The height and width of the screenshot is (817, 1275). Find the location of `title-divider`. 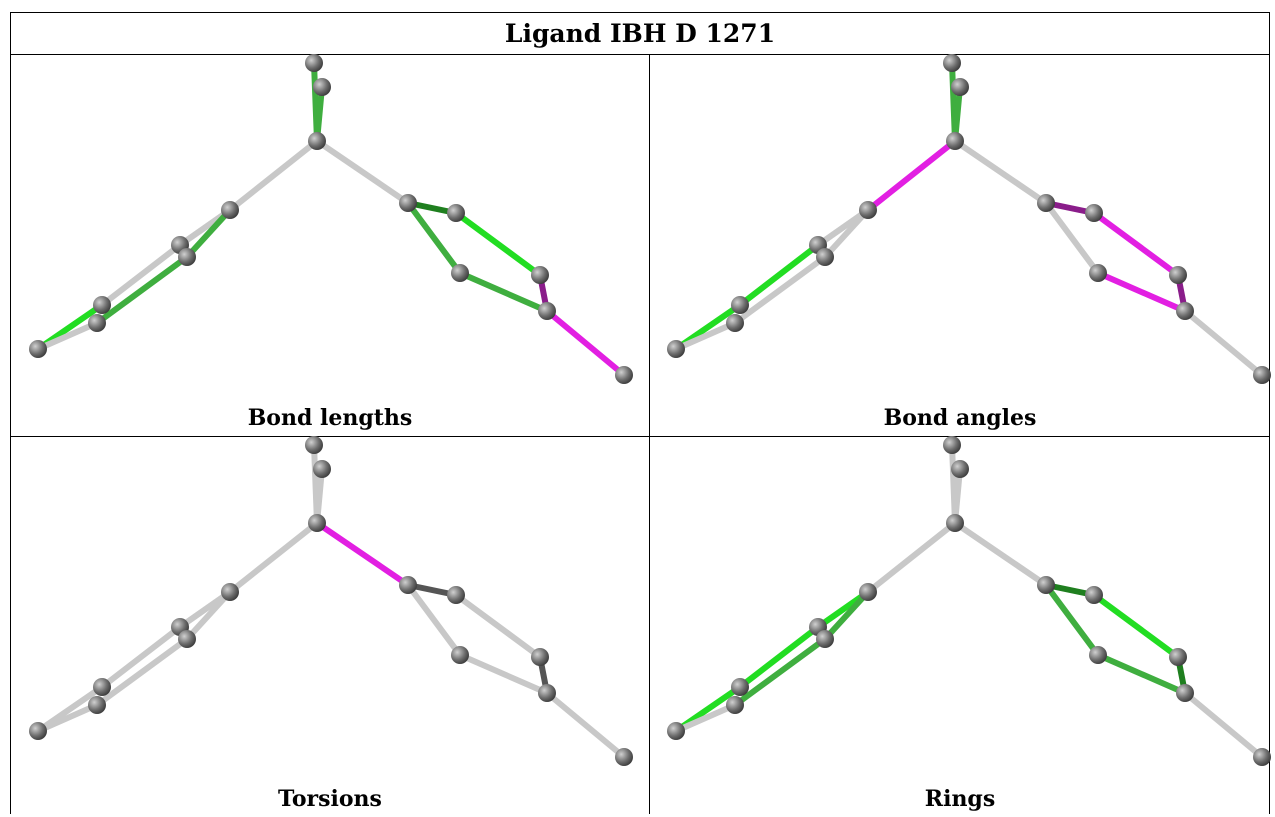

title-divider is located at coordinates (640, 54).